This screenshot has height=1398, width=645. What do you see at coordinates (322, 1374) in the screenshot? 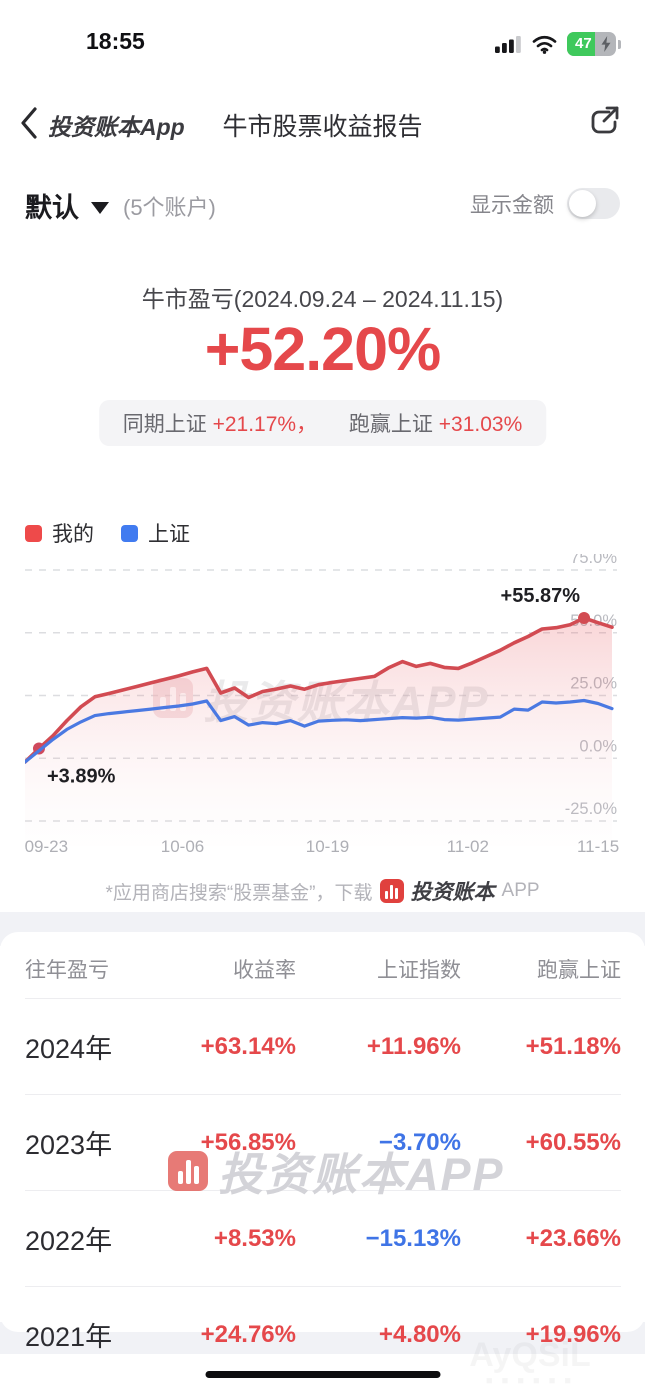
I see `home-indicator` at bounding box center [322, 1374].